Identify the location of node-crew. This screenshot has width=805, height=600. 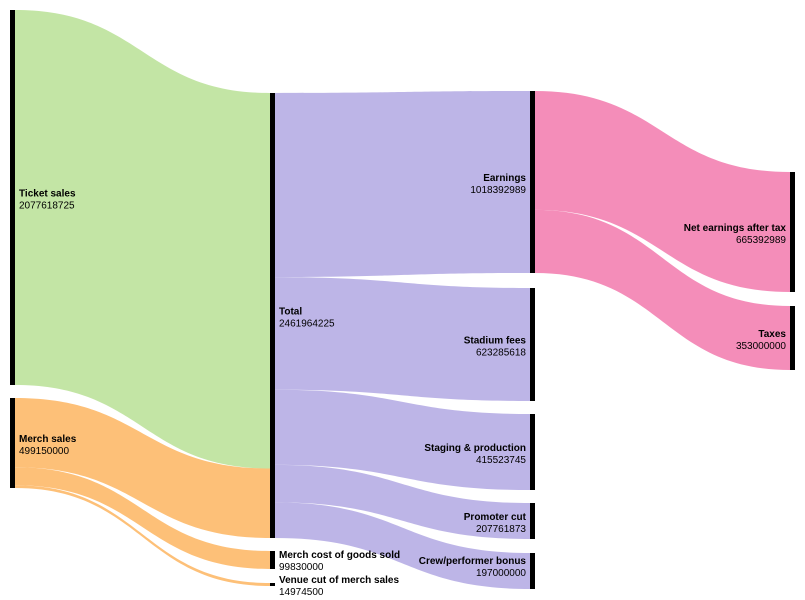
(532, 571).